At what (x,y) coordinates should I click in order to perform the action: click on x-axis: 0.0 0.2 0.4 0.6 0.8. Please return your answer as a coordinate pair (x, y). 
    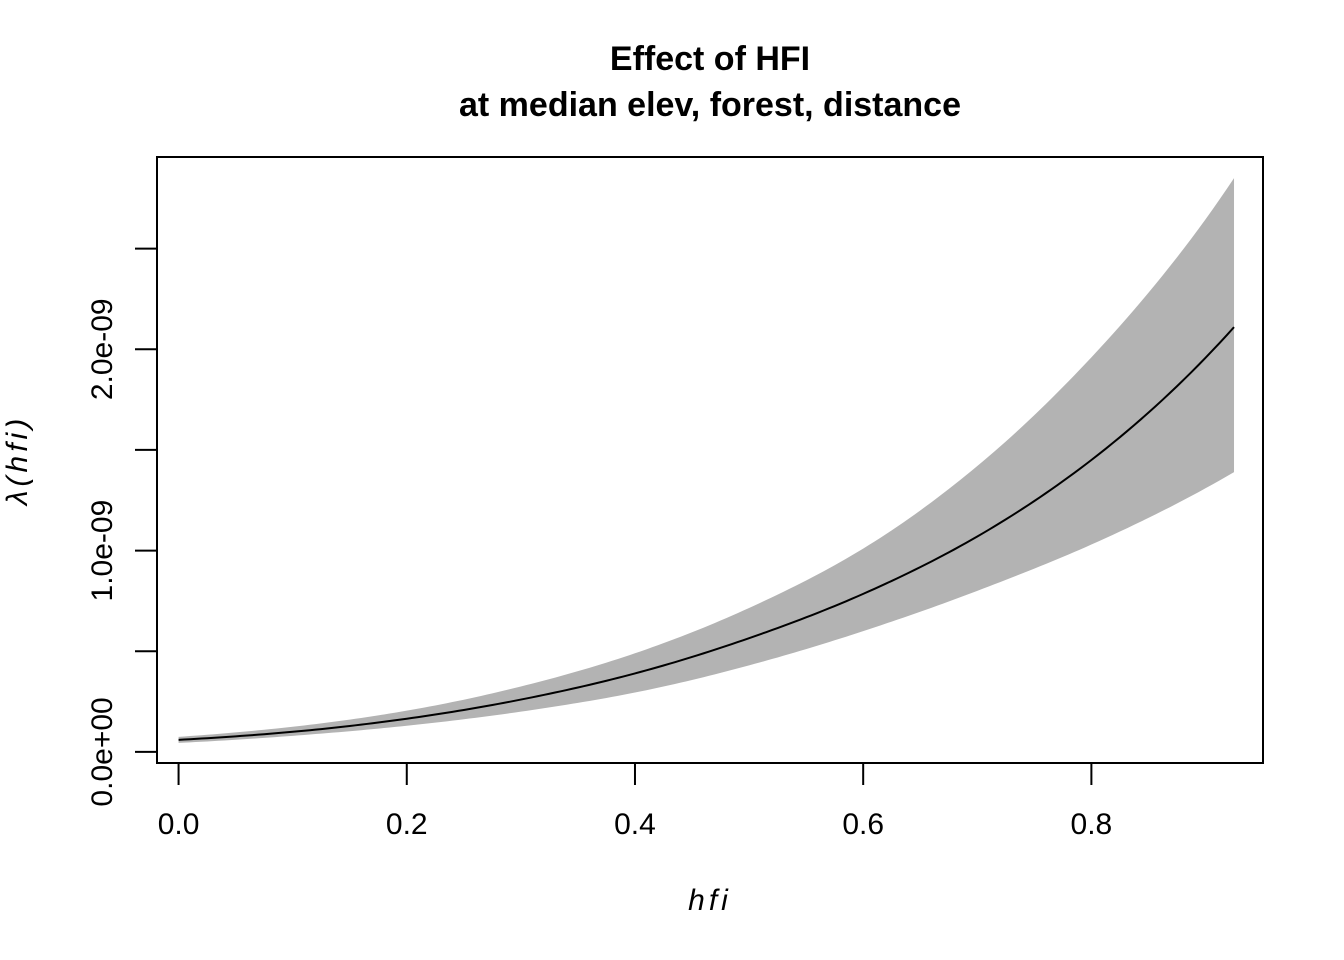
    Looking at the image, I should click on (635, 801).